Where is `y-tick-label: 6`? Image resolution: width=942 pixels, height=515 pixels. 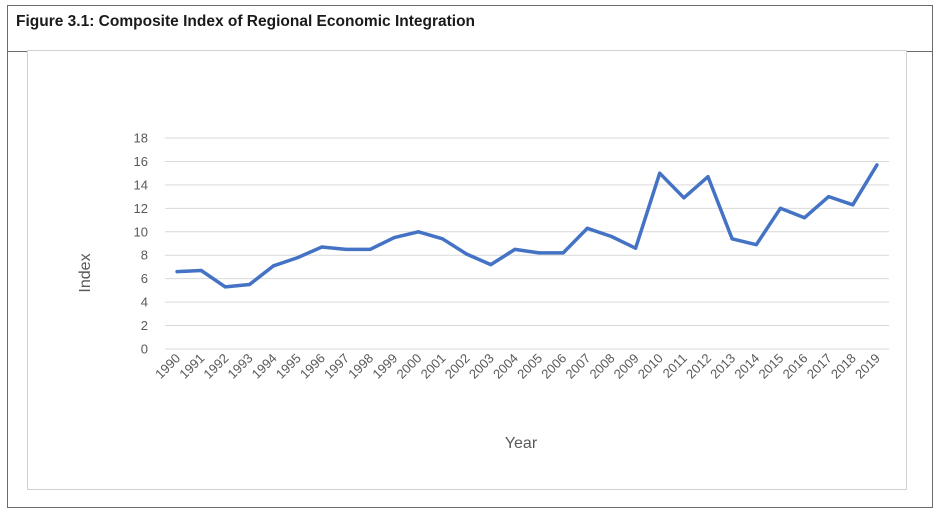
y-tick-label: 6 is located at coordinates (144, 278).